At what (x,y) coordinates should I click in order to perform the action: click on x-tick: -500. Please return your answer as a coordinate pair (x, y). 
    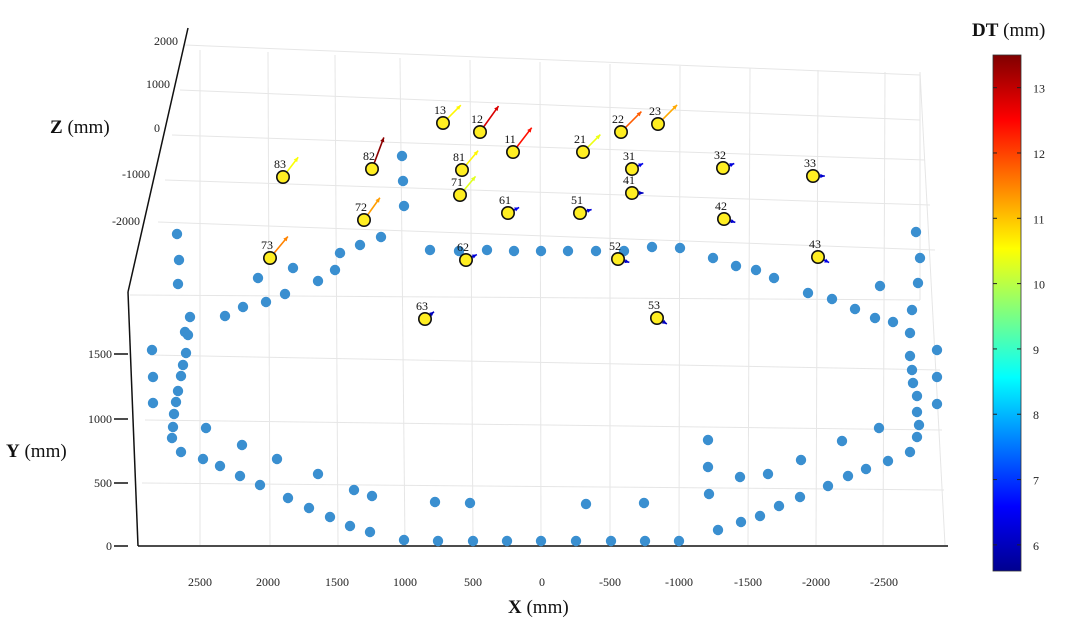
    Looking at the image, I should click on (610, 582).